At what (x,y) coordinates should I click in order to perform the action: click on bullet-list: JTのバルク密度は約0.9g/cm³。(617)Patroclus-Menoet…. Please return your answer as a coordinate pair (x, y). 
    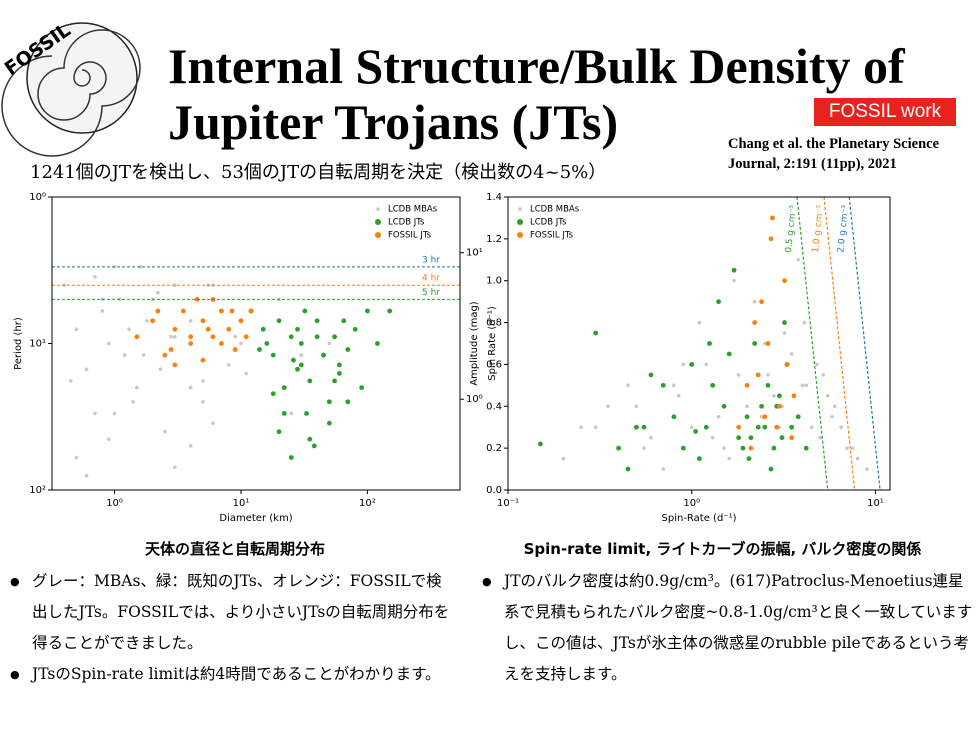
    Looking at the image, I should click on (726, 628).